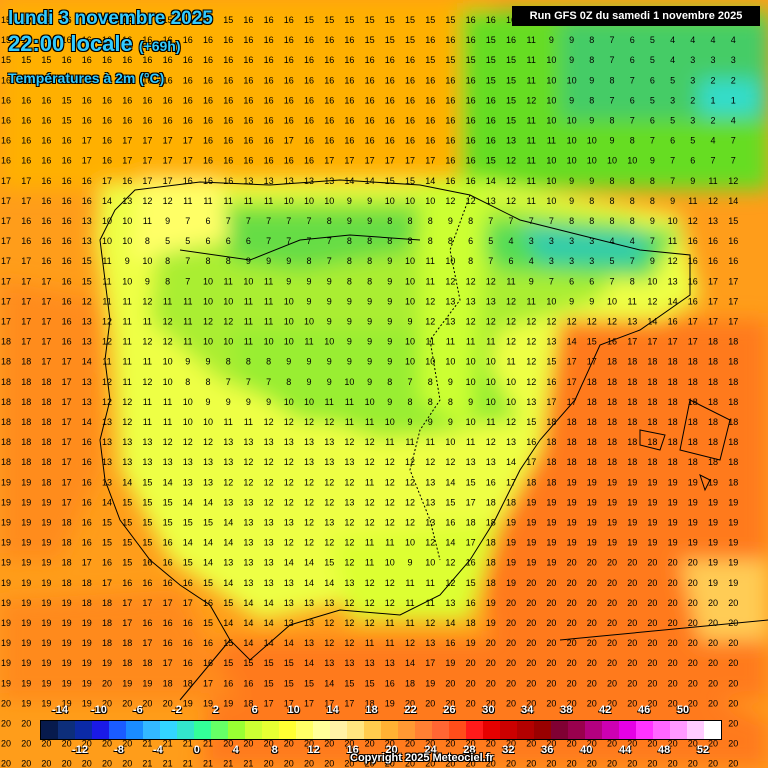  What do you see at coordinates (207, 362) in the screenshot?
I see `temperature-value: 9` at bounding box center [207, 362].